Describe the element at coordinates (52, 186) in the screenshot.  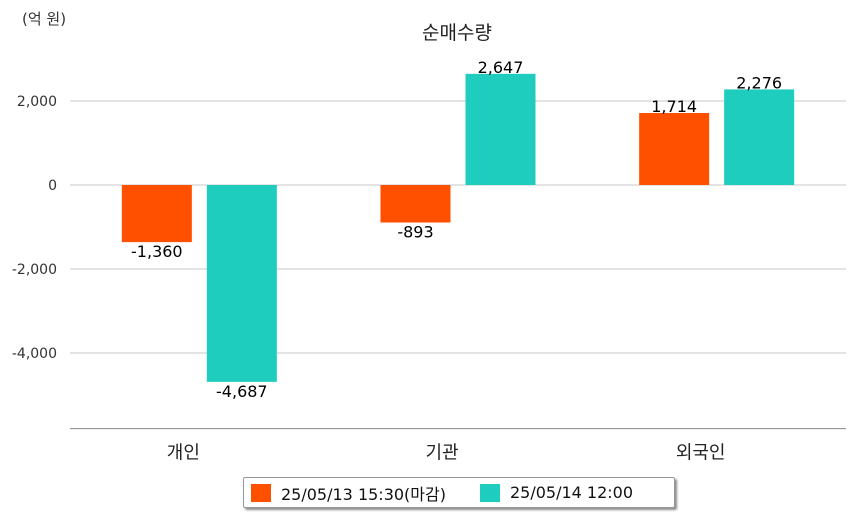
I see `y-tick-label: 0` at that location.